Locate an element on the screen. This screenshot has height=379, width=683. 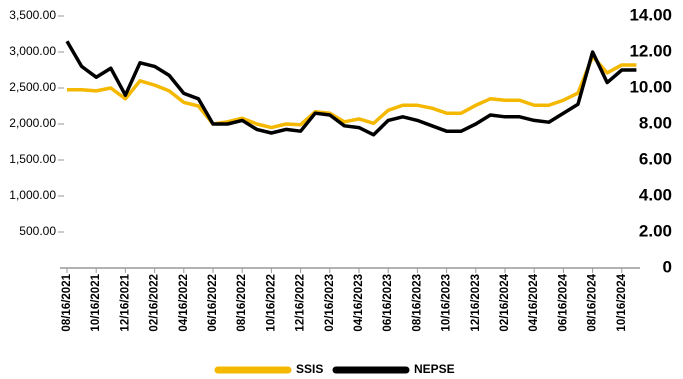
y2-tick-label: 4.00 is located at coordinates (655, 194).